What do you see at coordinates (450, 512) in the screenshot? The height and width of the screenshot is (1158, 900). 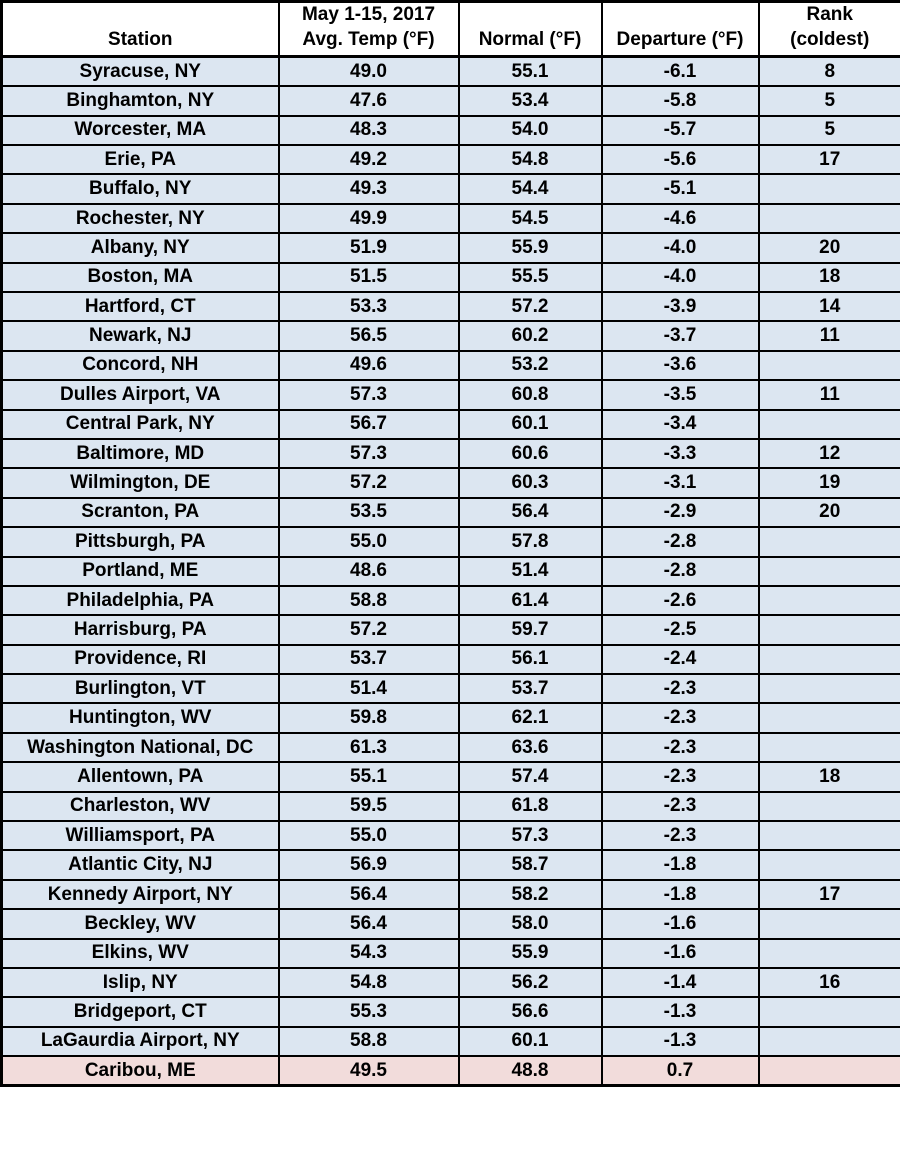 I see `table-row: Scranton, PA 53.5 56.4 -2.9 20` at bounding box center [450, 512].